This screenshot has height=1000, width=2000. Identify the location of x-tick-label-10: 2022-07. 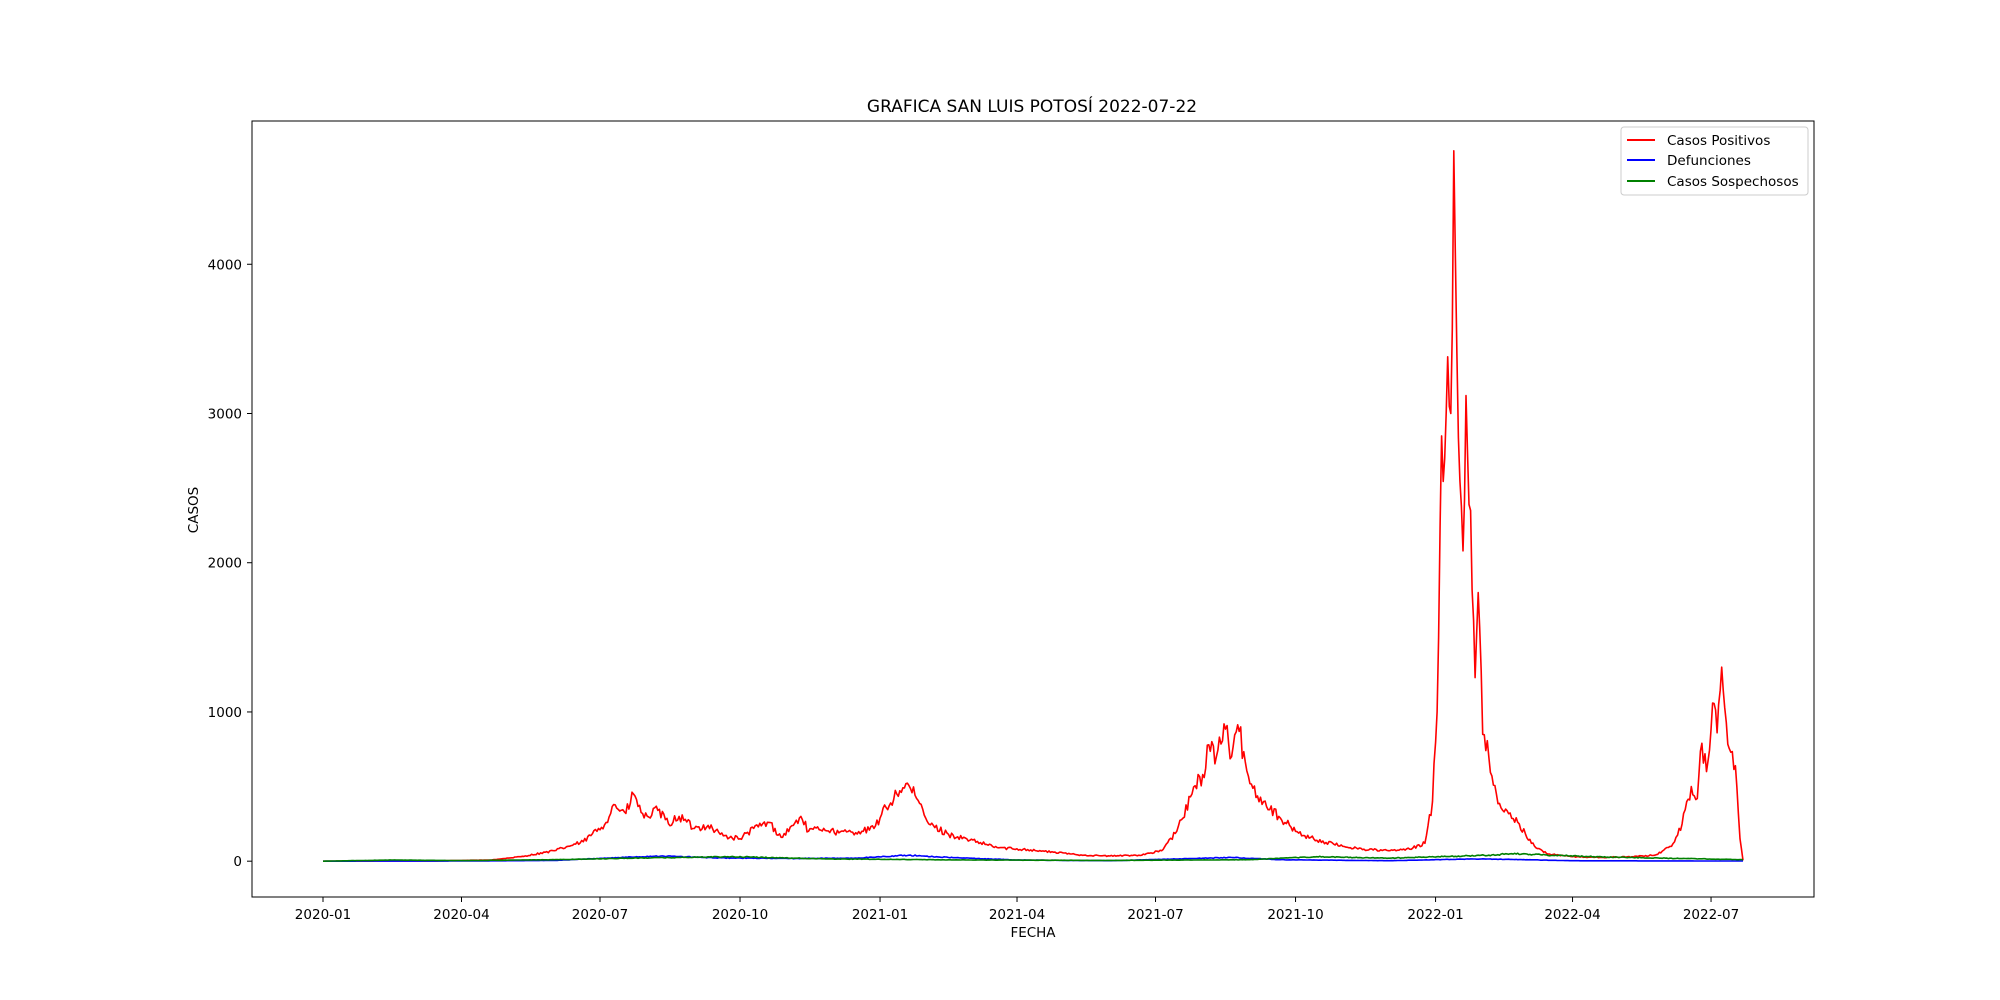
(1711, 915).